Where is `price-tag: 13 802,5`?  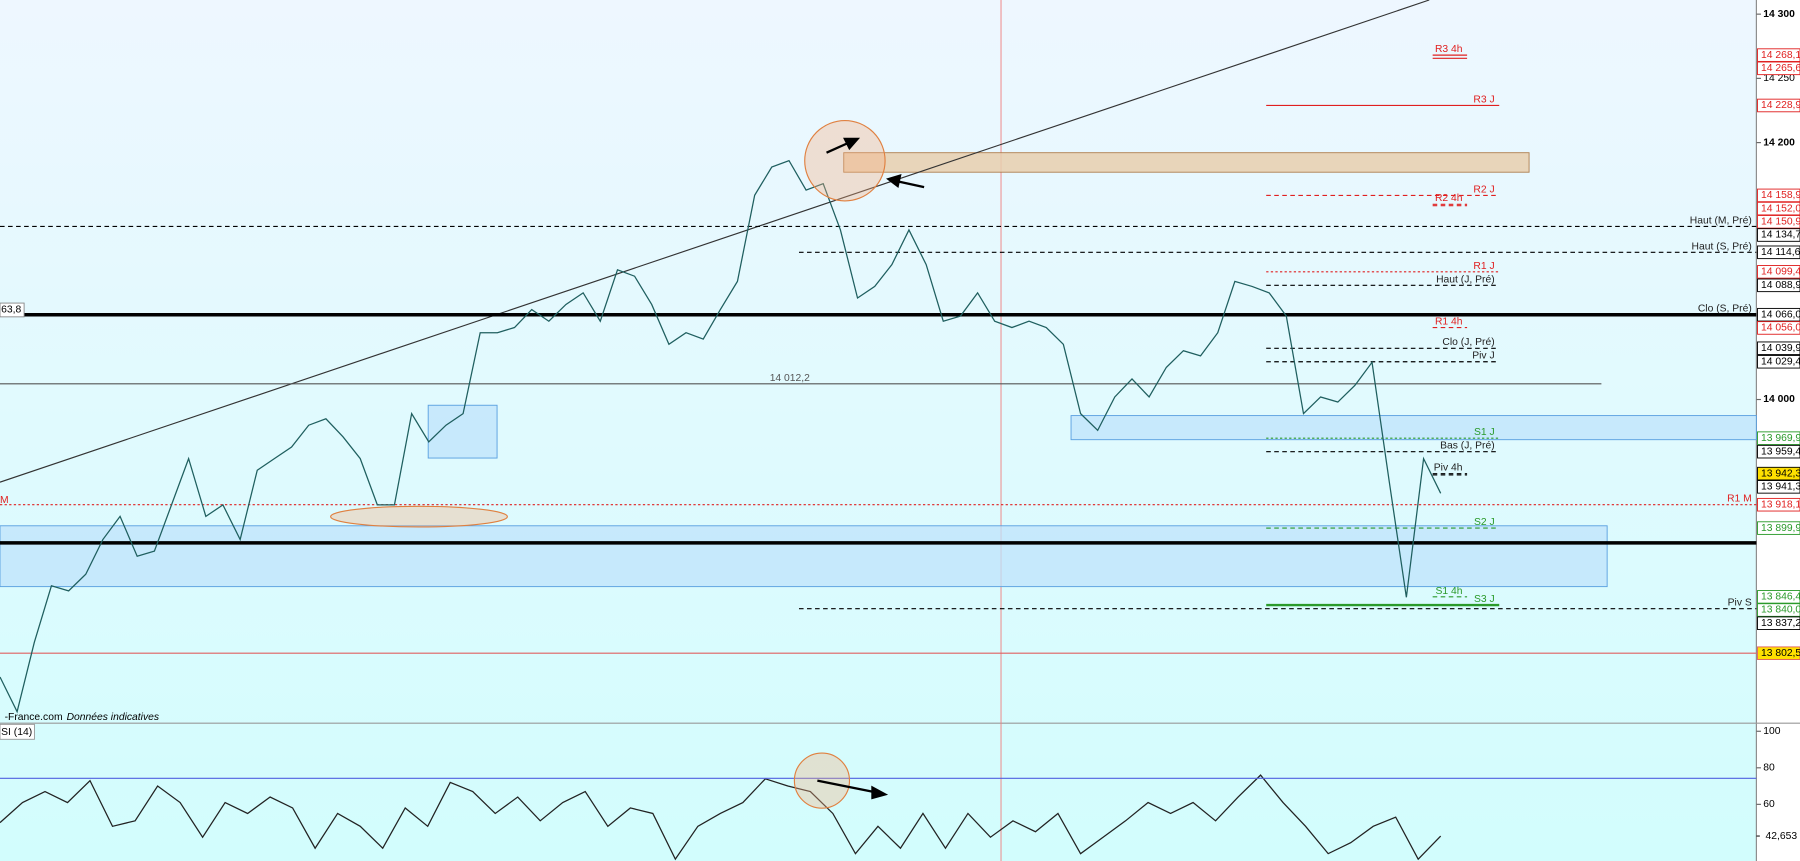 price-tag: 13 802,5 is located at coordinates (1780, 653).